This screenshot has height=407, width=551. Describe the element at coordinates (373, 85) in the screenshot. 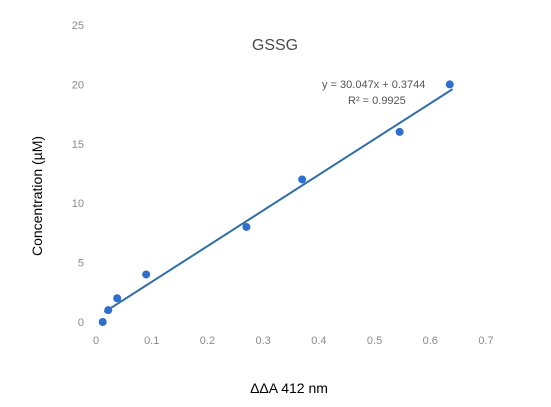

I see `equation-label: y = 30.047x + 0.3744` at that location.